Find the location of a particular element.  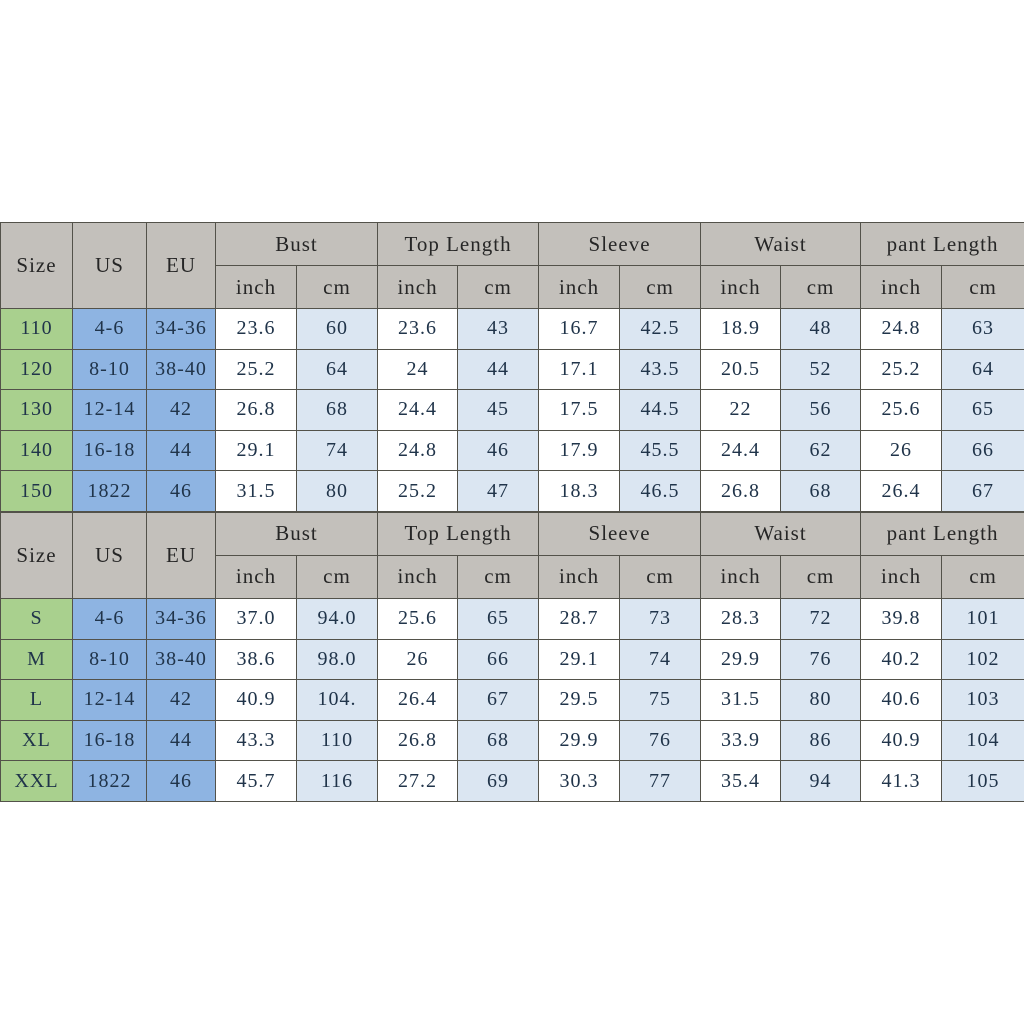

table-row: 130 12-14 42 26.8 68 24.4 45 17.5 44.5 22 56 25.6 65 is located at coordinates (512, 410).